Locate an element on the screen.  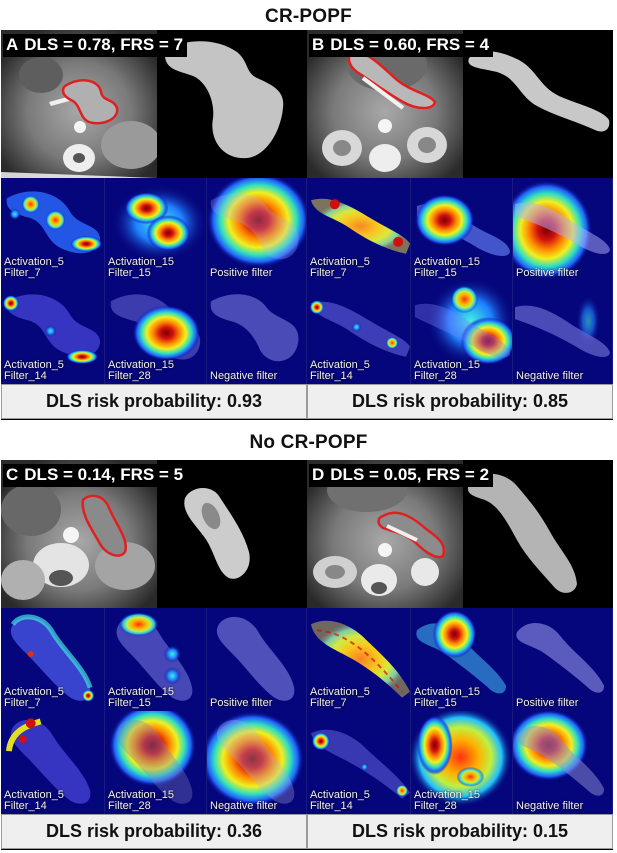
panel-label: B DLS = 0.60, FRS = 4 is located at coordinates (401, 45).